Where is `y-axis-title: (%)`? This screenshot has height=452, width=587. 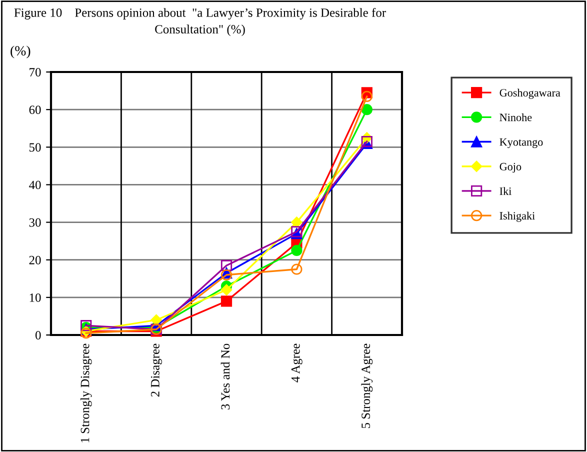 y-axis-title: (%) is located at coordinates (20, 52).